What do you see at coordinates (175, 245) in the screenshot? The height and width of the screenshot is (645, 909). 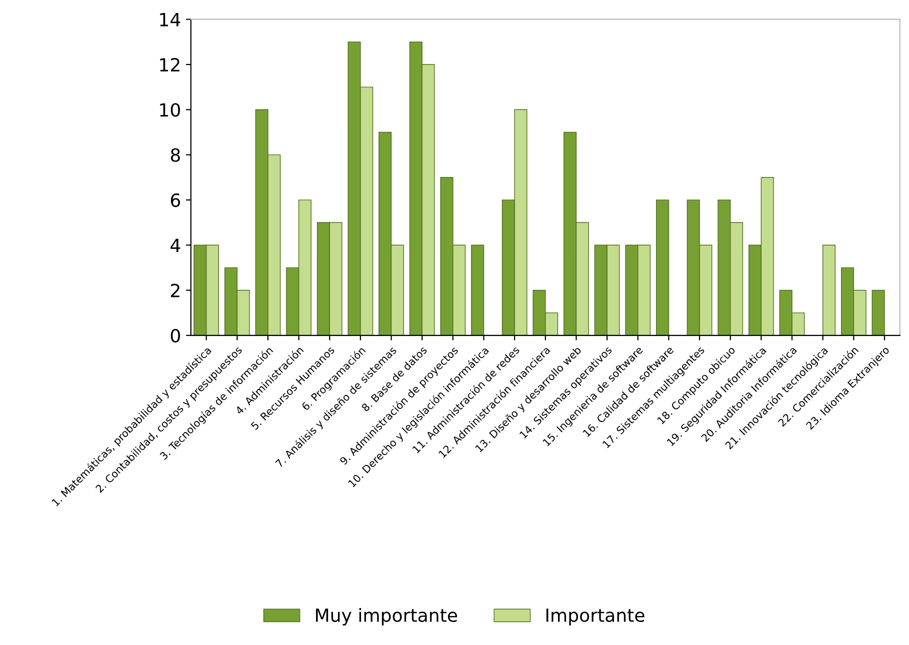 I see `y-tick-label: 4` at bounding box center [175, 245].